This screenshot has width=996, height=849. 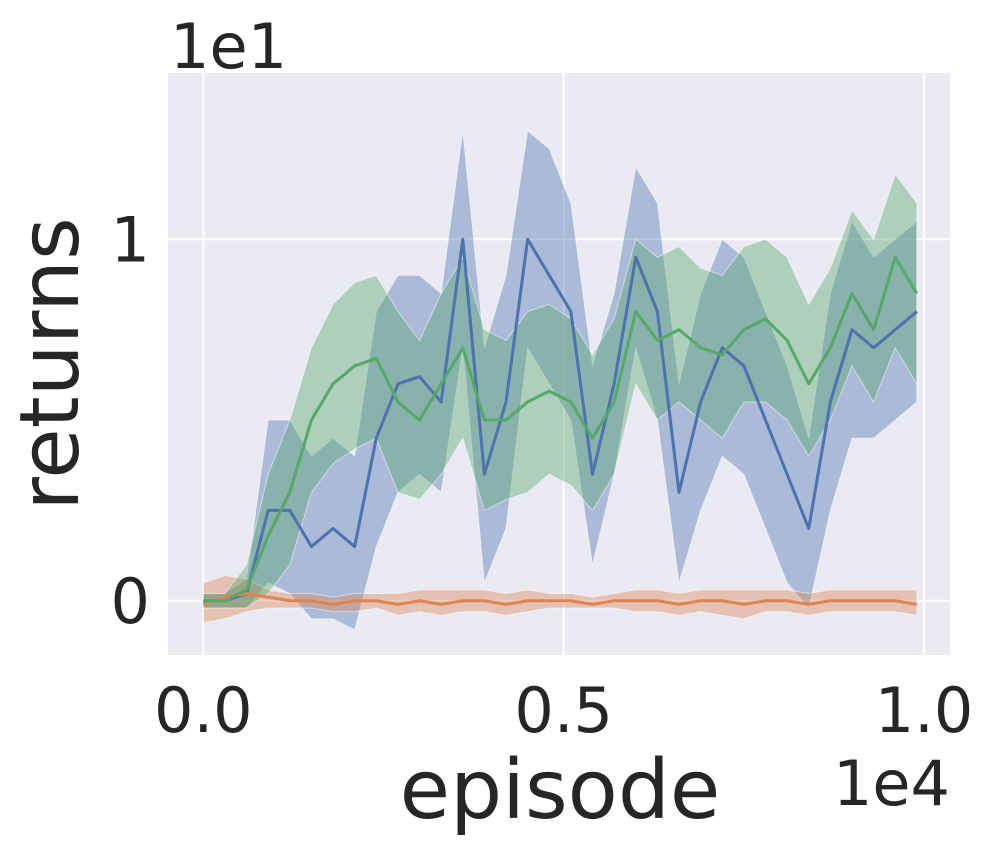 I want to click on y-tick-label: 1, so click(x=130, y=239).